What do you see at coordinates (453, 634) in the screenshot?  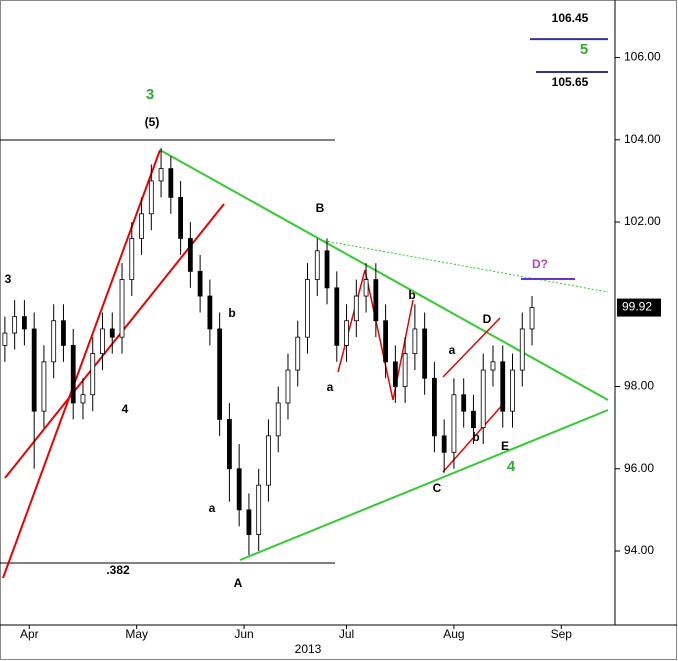 I see `x-tick-label: Aug` at bounding box center [453, 634].